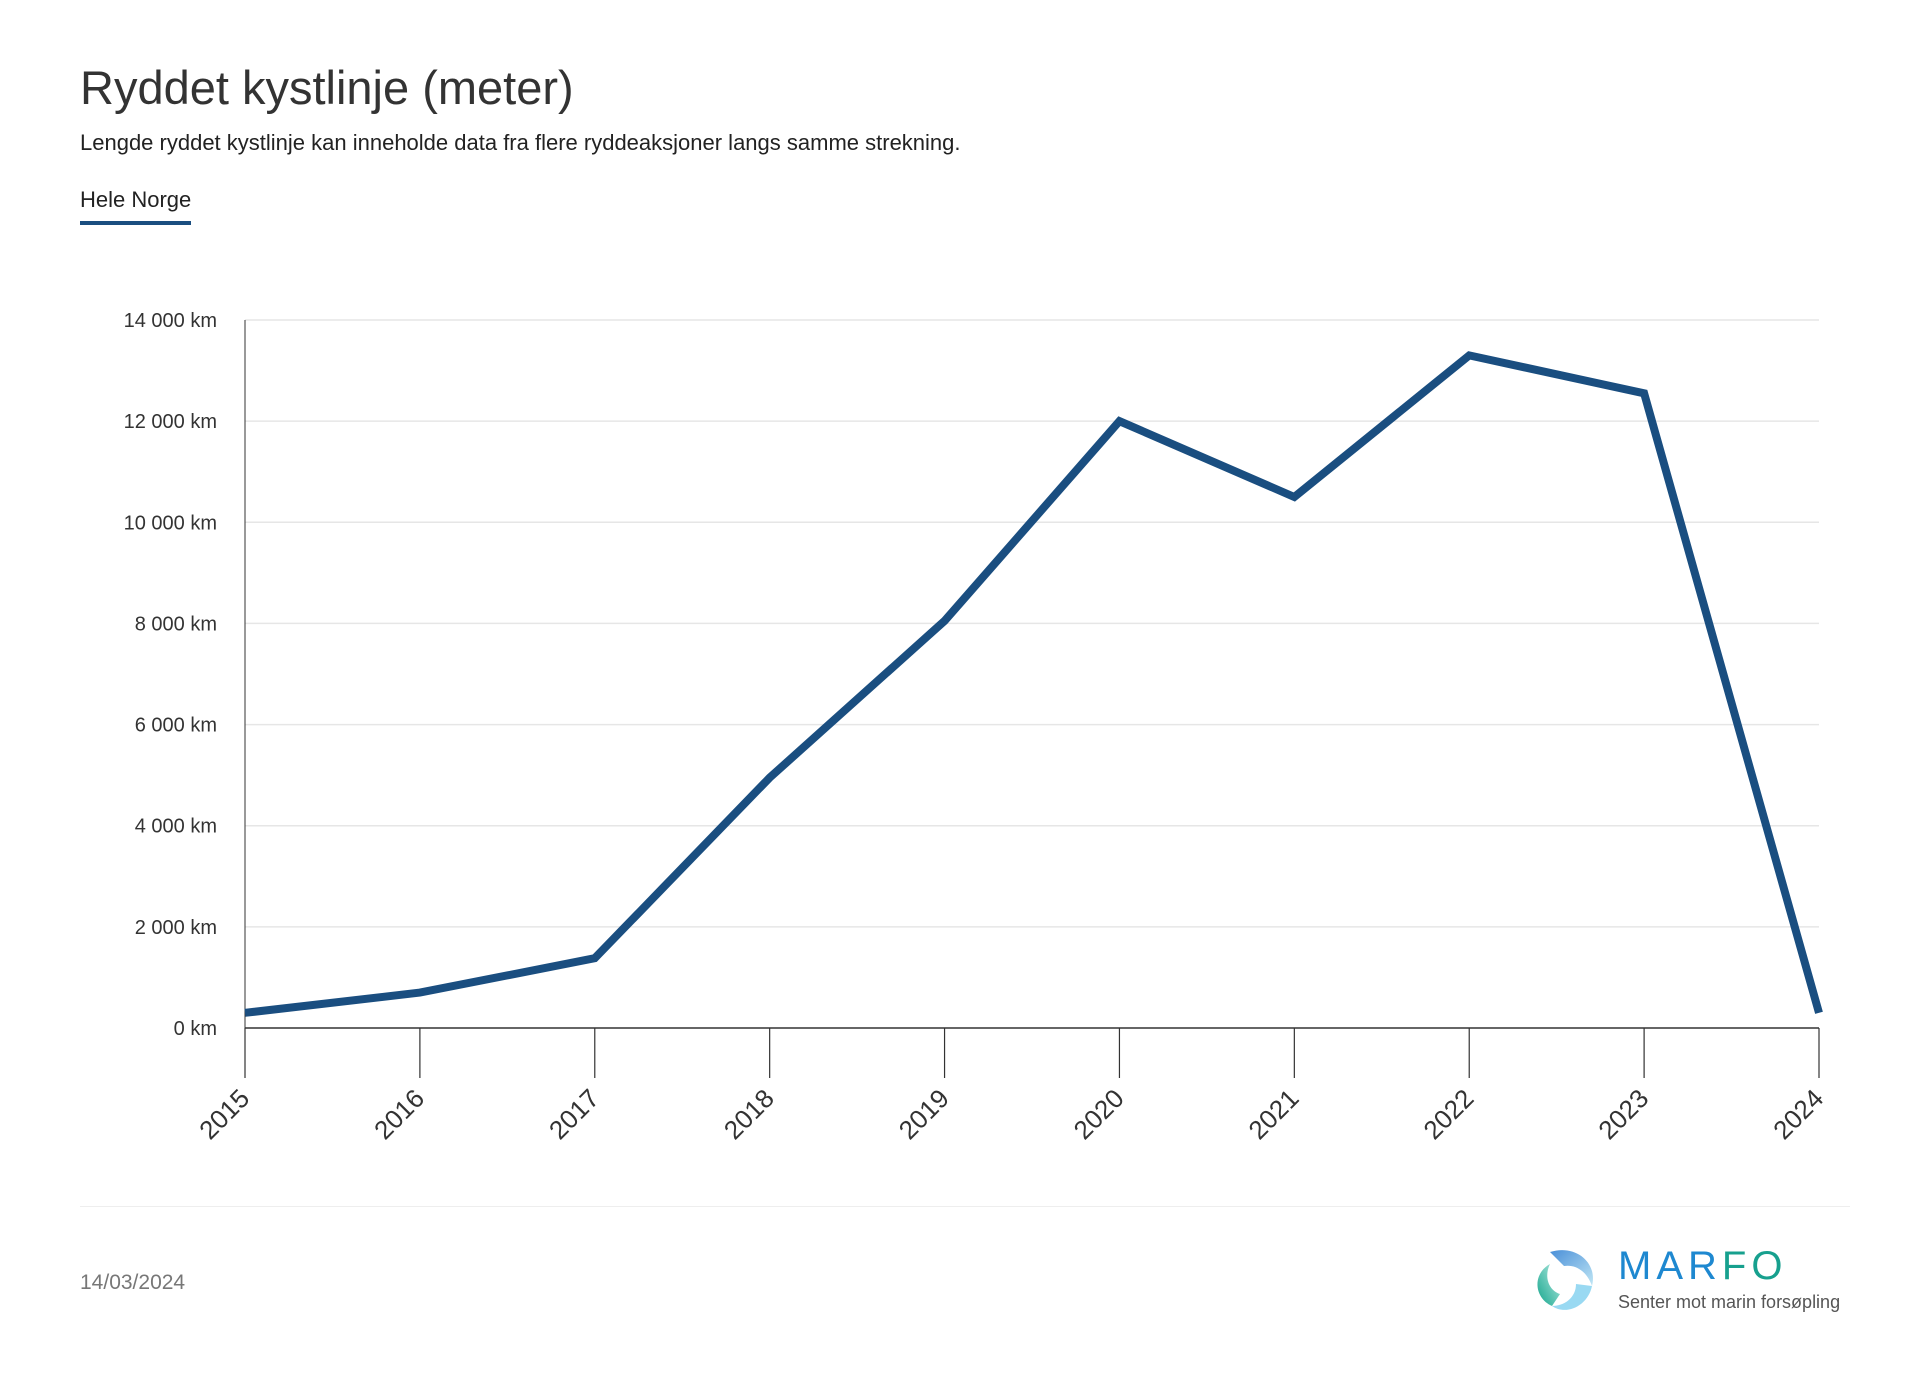 Image resolution: width=1920 pixels, height=1390 pixels. Describe the element at coordinates (170, 523) in the screenshot. I see `y-tick-label: 10 000 km` at that location.